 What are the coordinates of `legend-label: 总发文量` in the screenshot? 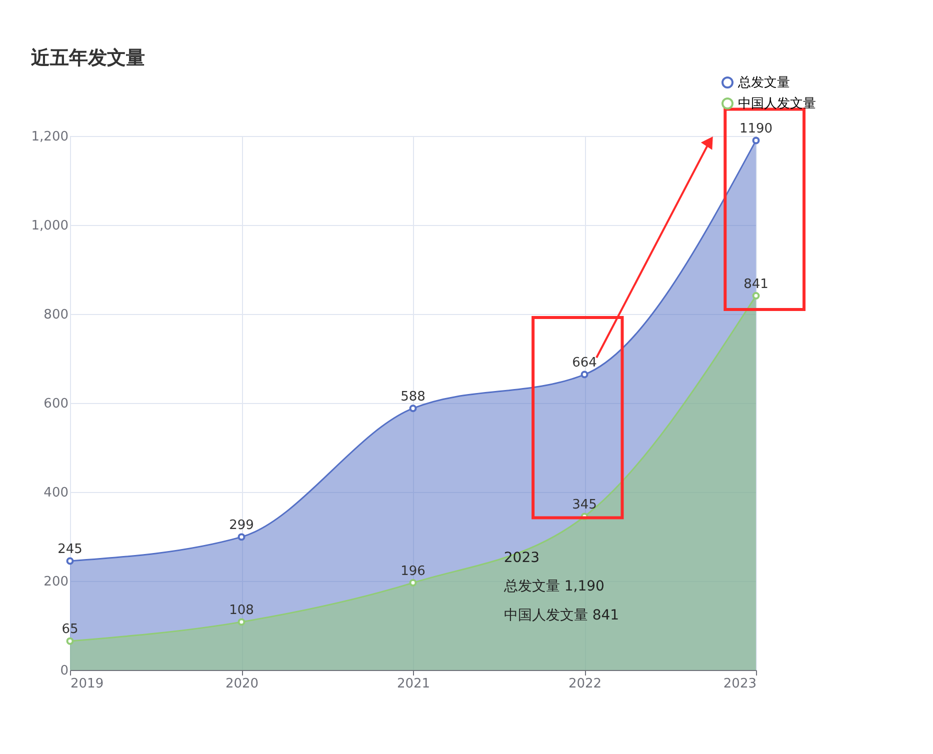 It's located at (763, 83).